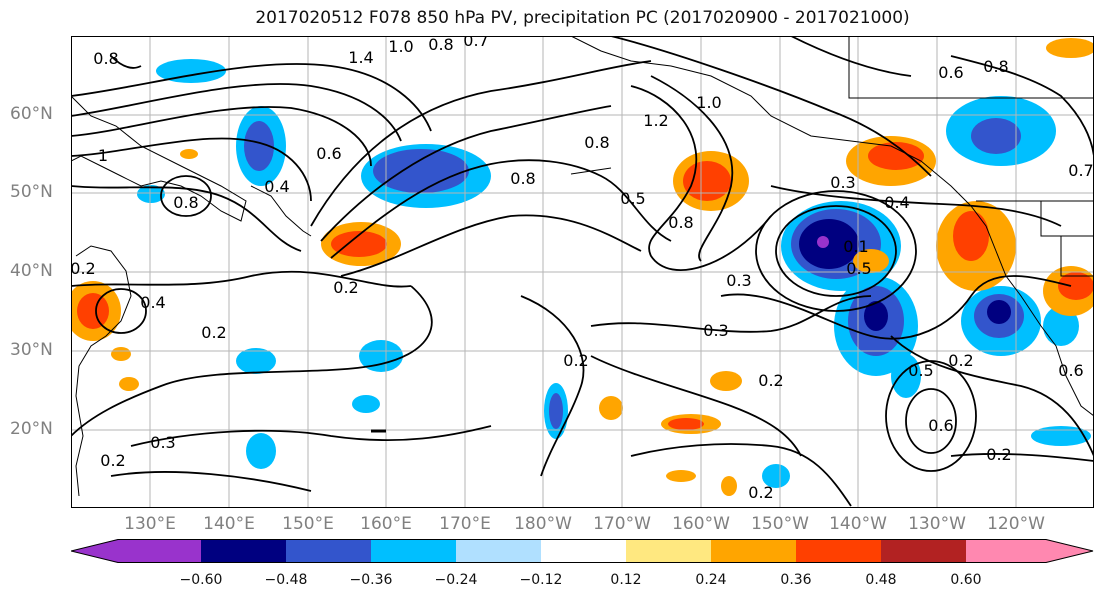 The image size is (1105, 601). I want to click on lat-label-50n: 50°N, so click(31, 192).